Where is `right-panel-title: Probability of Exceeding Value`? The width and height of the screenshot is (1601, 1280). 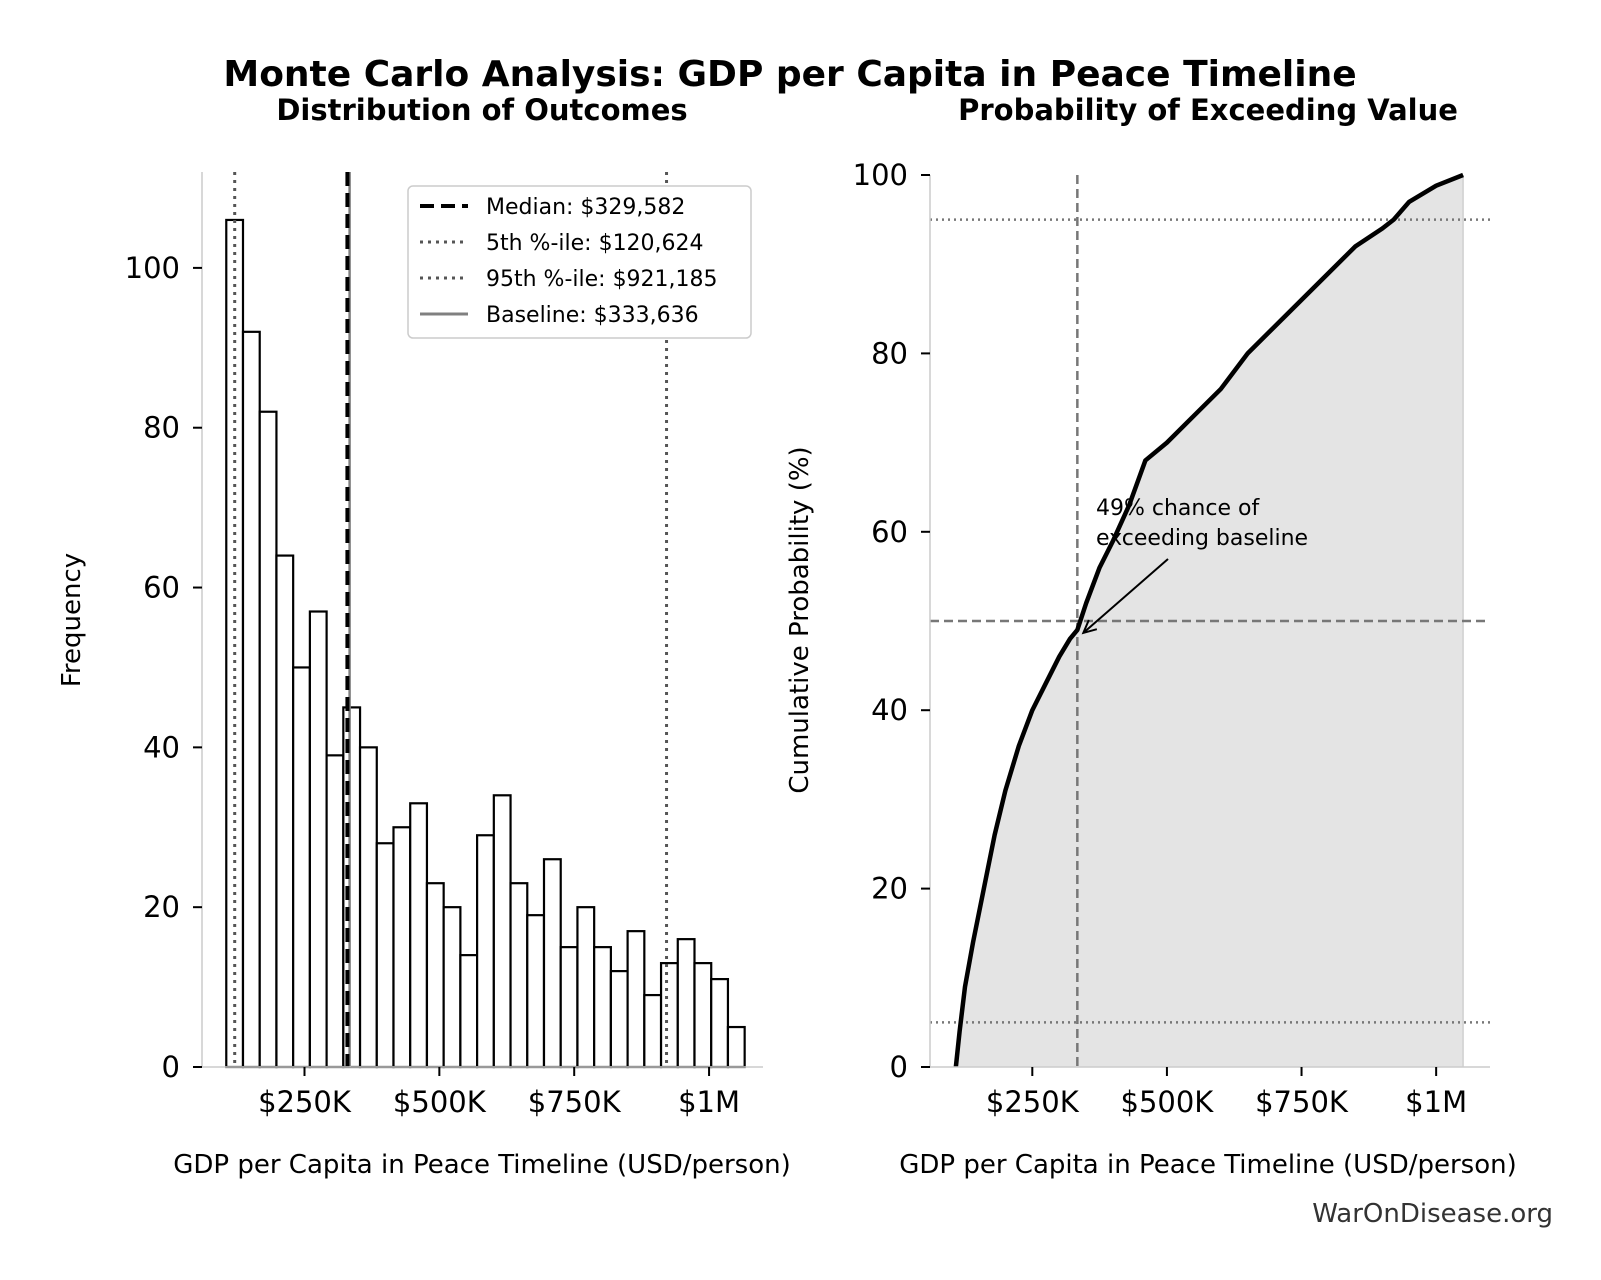 right-panel-title: Probability of Exceeding Value is located at coordinates (1208, 110).